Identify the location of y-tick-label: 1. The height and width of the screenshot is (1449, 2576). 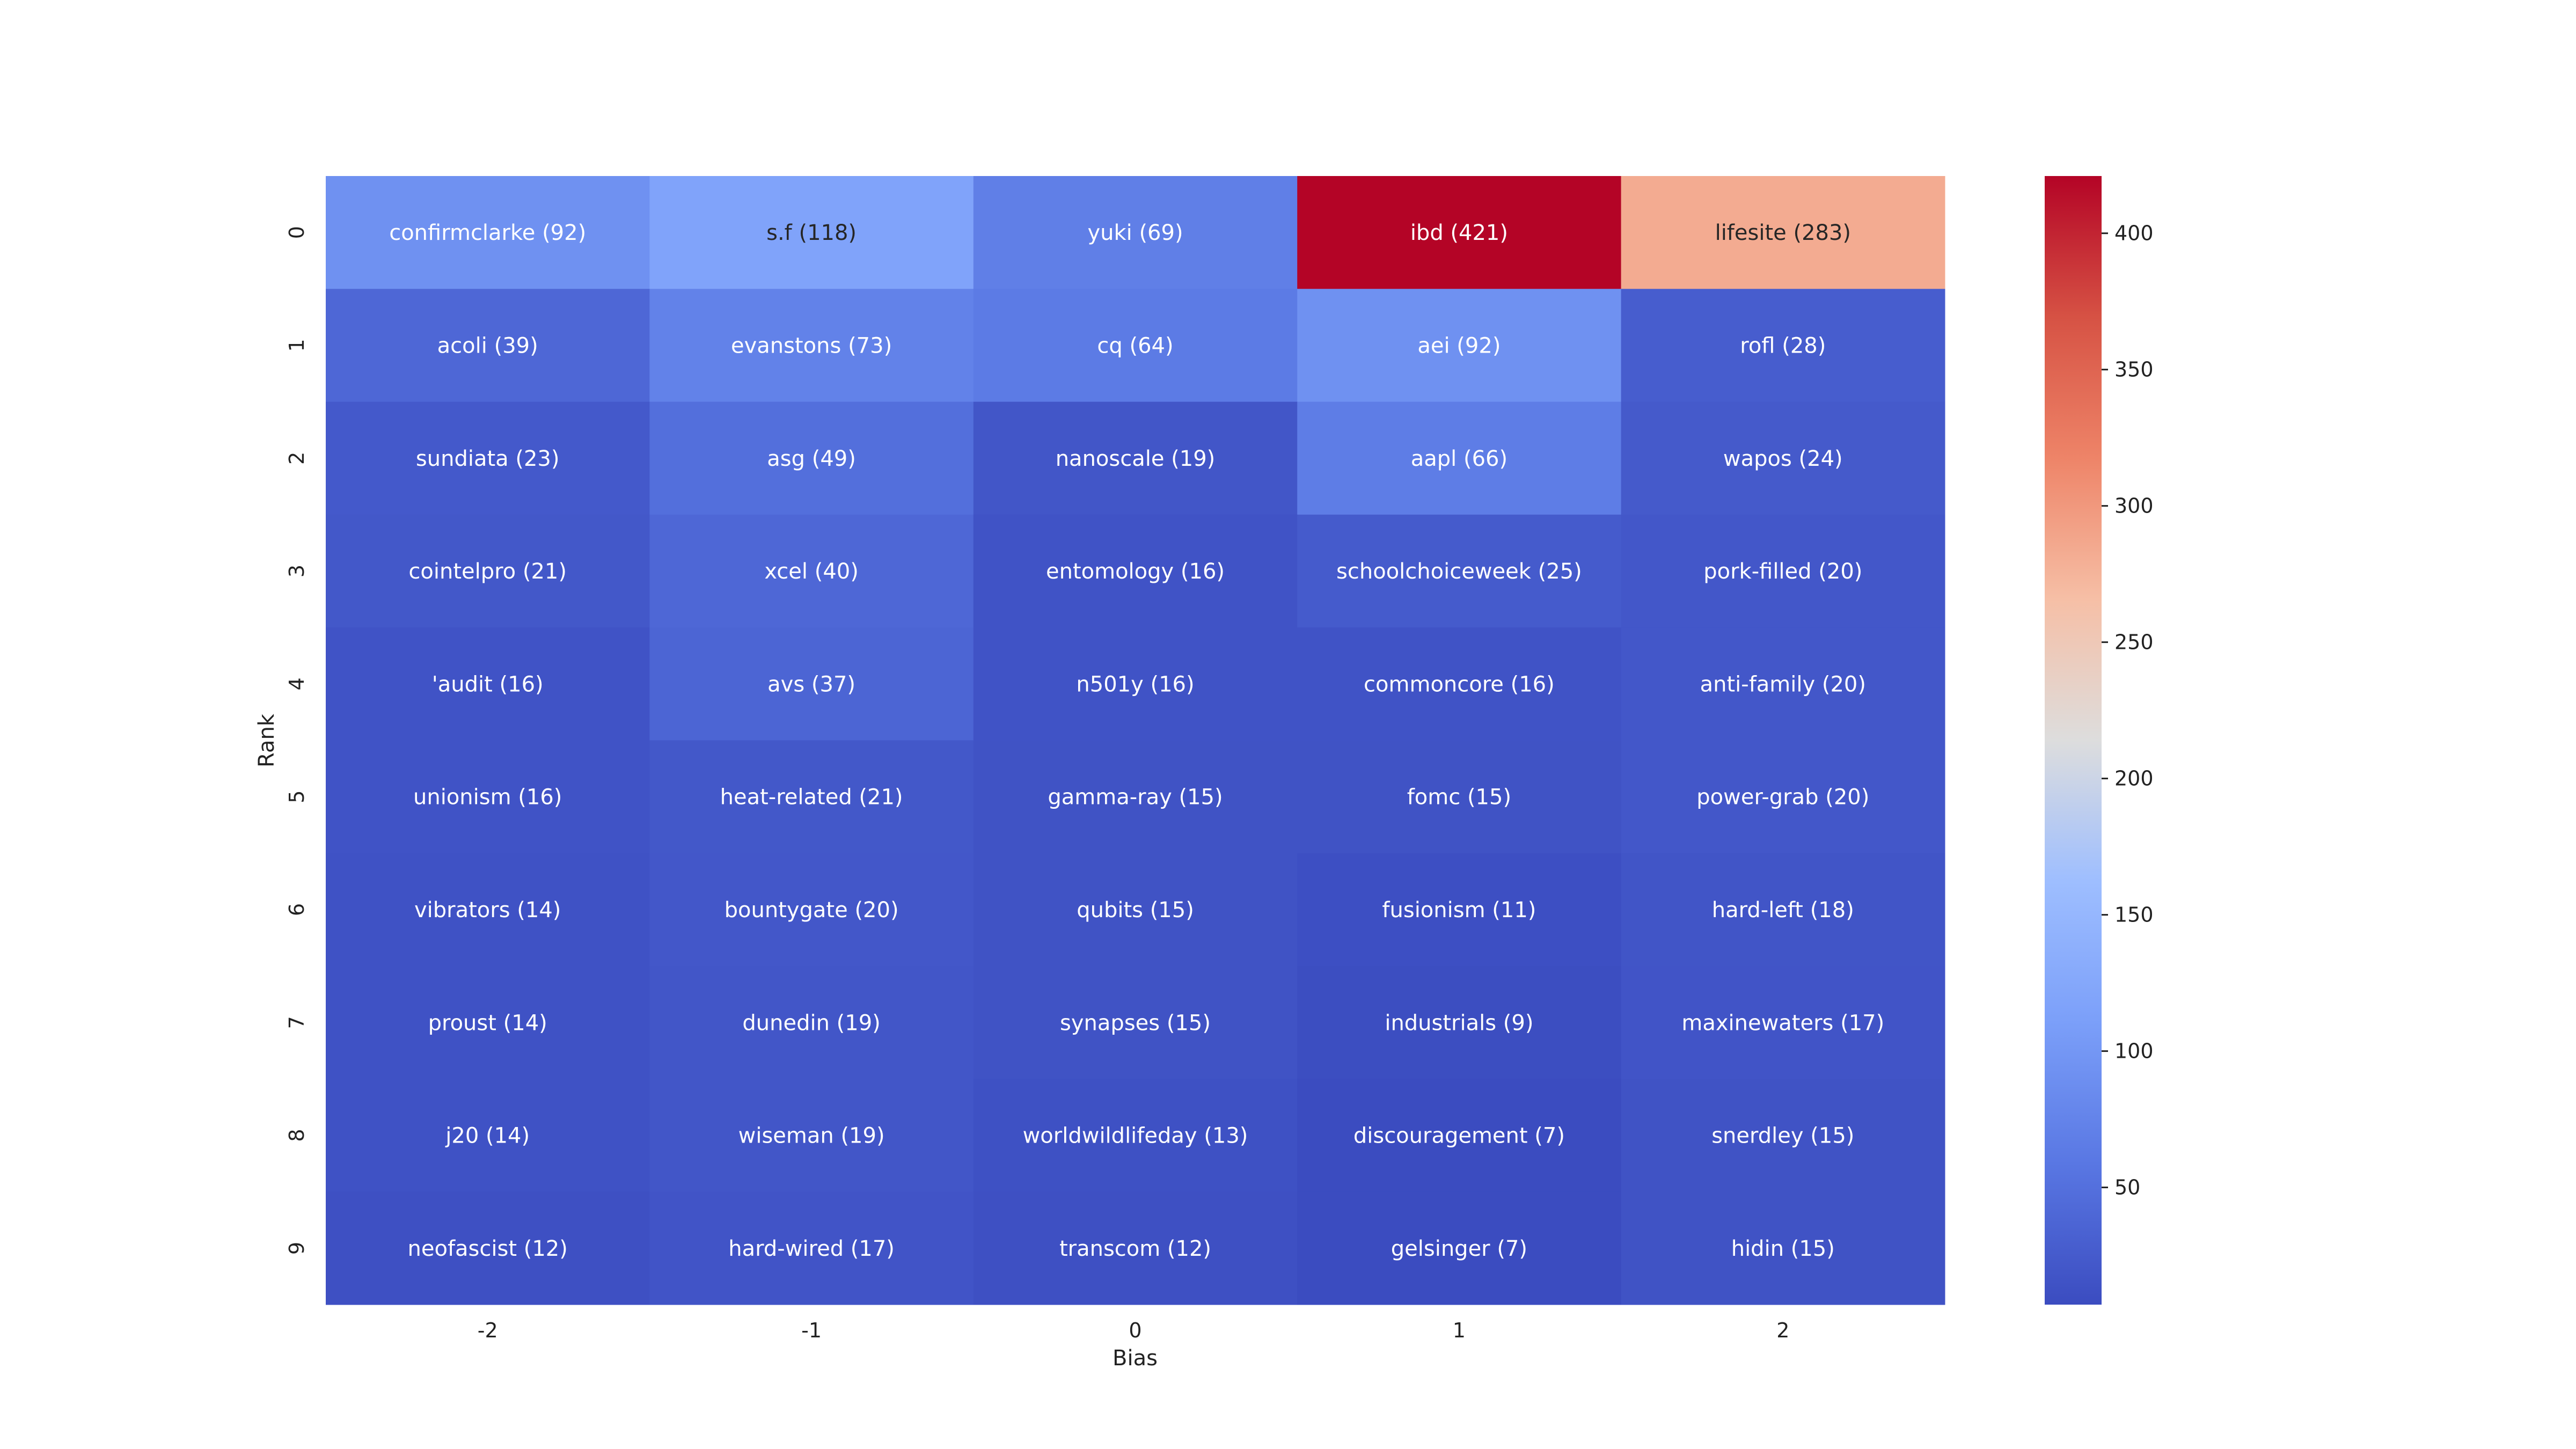
(297, 345).